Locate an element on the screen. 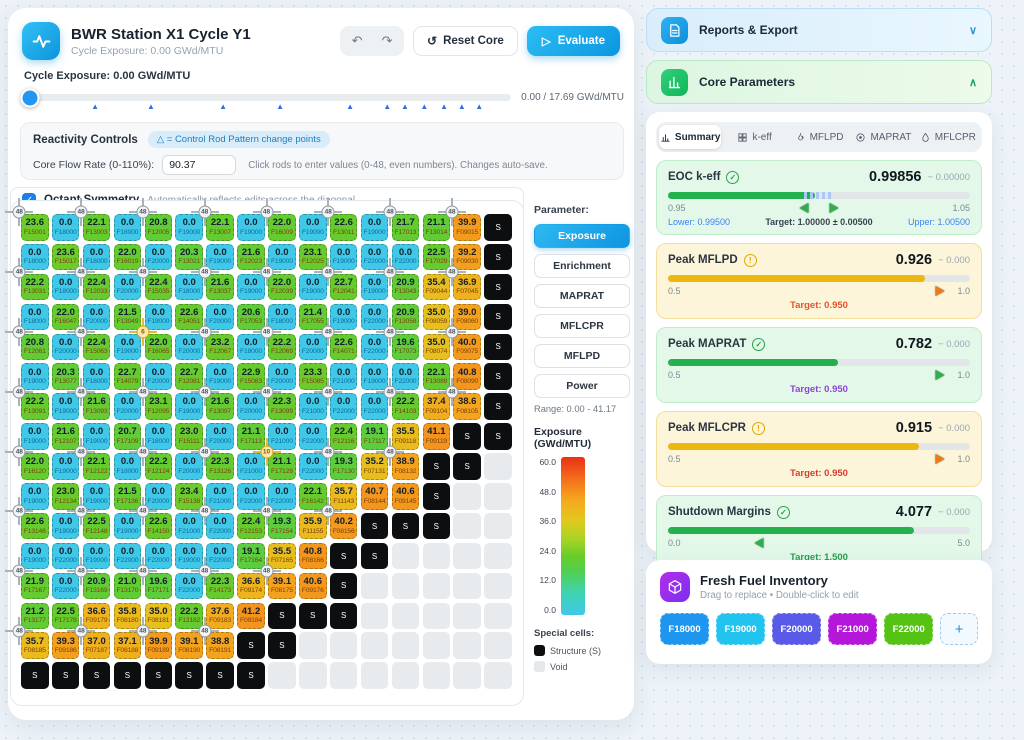 The width and height of the screenshot is (1024, 740). fuel-cell: 19.3 F17130 is located at coordinates (343, 466).